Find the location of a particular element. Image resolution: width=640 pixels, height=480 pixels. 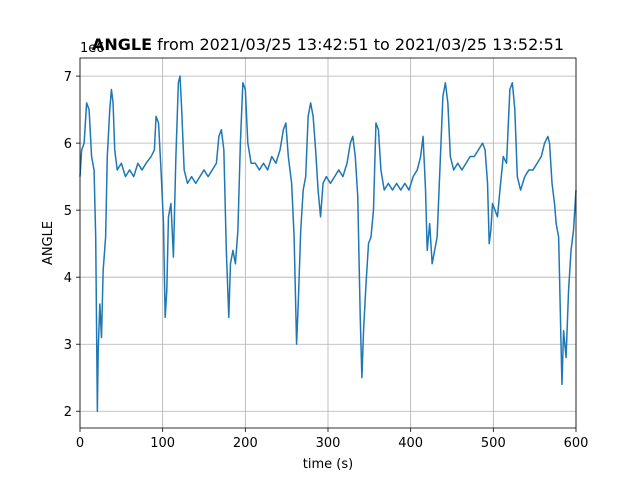

y-offset: 1e6 is located at coordinates (92, 48).